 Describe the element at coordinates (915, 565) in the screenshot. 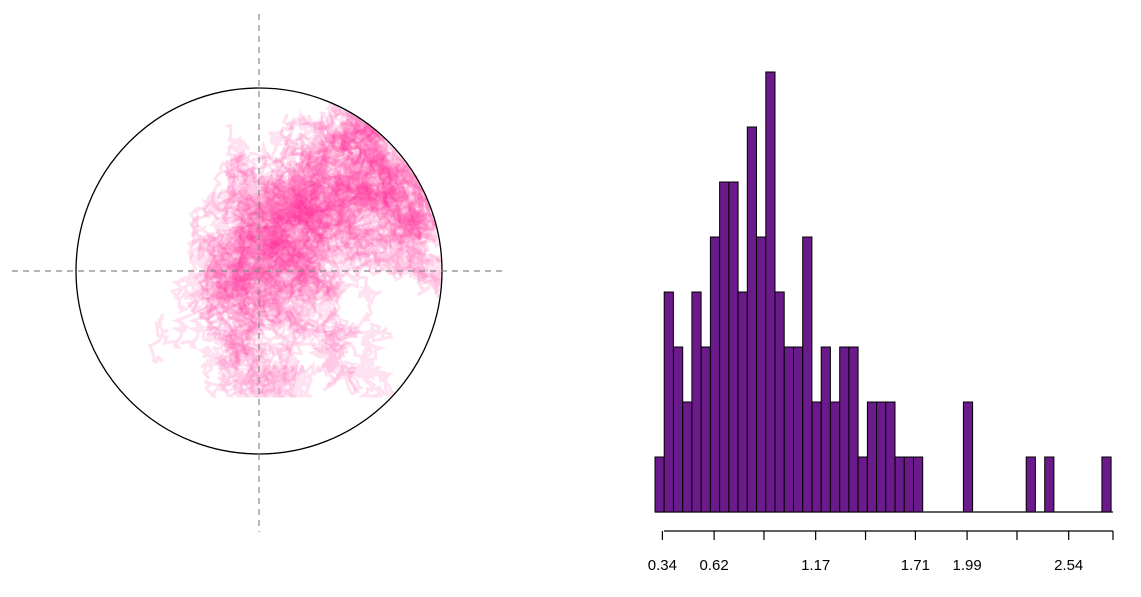

I see `x-tick-label: 1.71` at that location.